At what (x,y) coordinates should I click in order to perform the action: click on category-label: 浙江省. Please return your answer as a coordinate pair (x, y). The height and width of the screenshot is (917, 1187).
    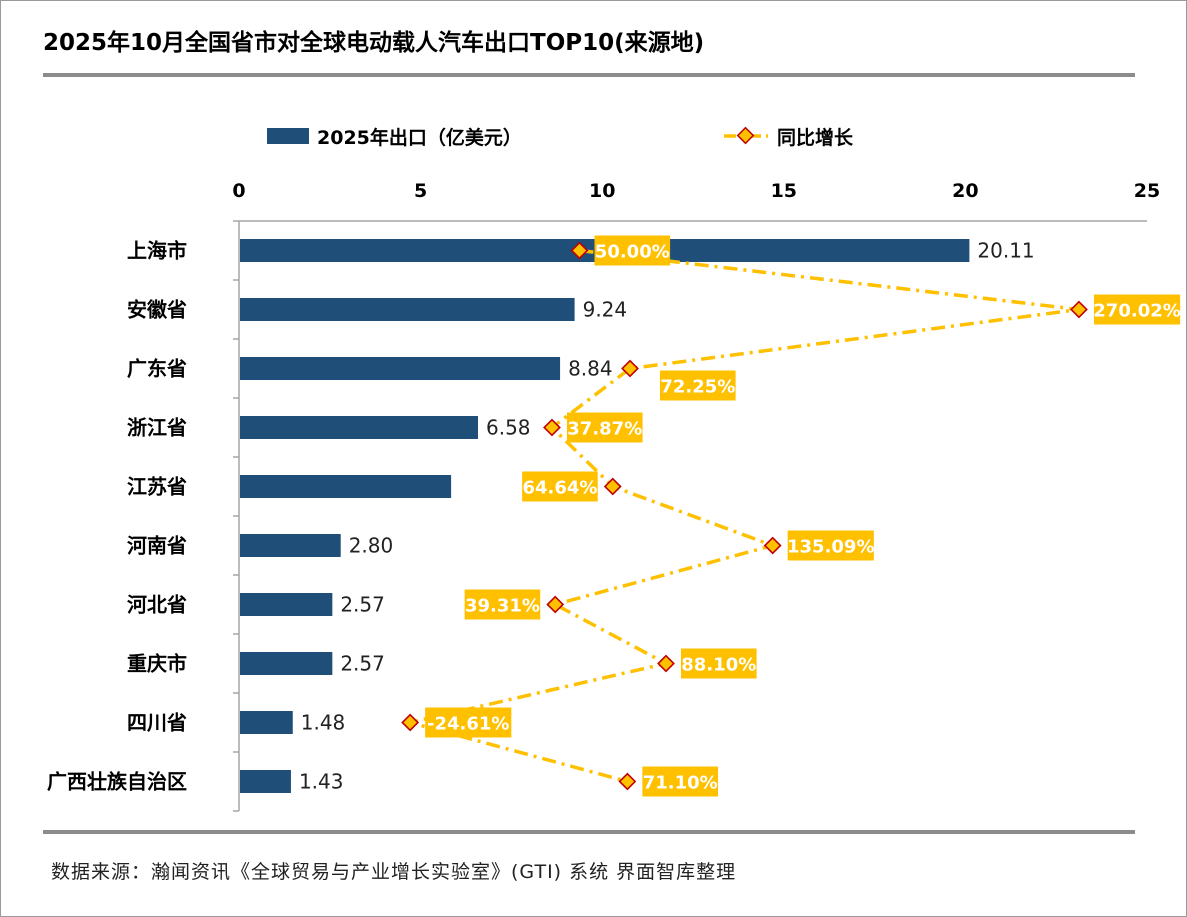
    Looking at the image, I should click on (157, 428).